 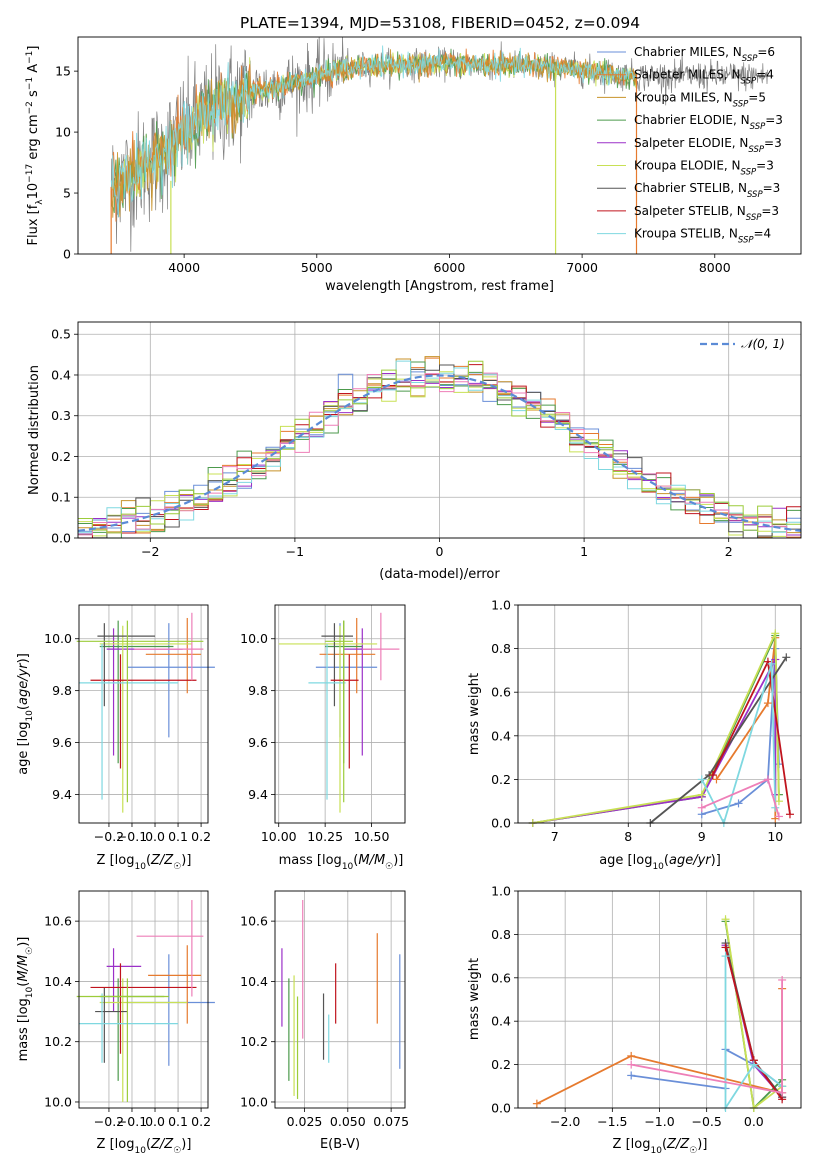 I want to click on label-part: −17, so click(x=30, y=173).